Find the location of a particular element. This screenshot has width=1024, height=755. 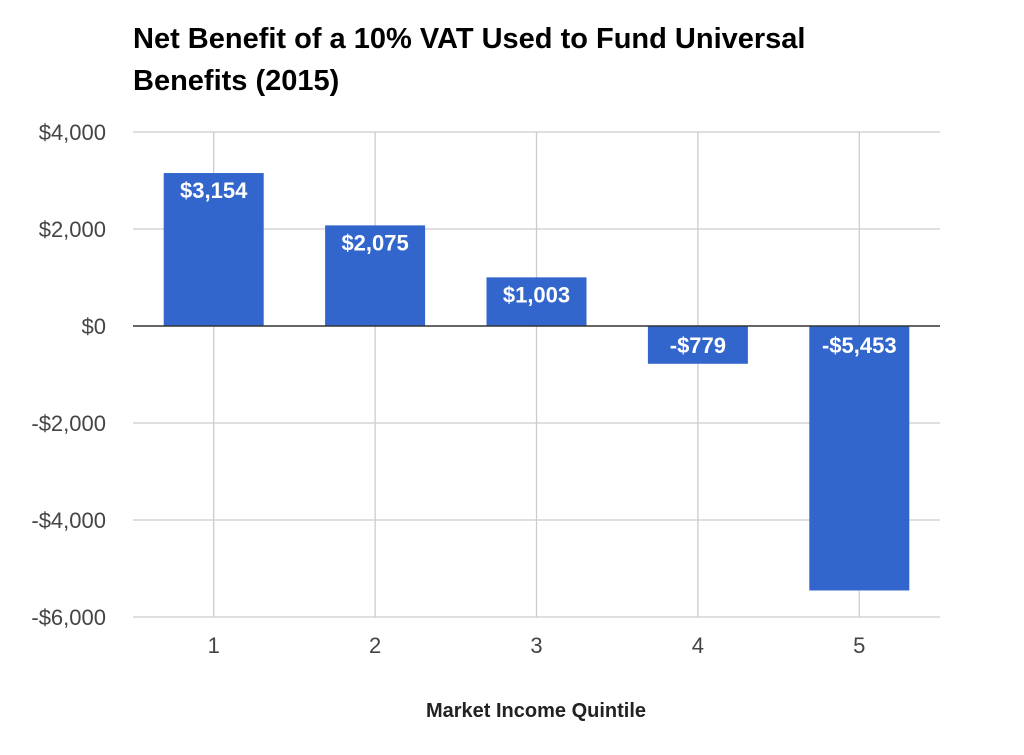

y-axis-ticks: $4,000 $2,000 $0 -$2,000 -$4,000 -$6,000 is located at coordinates (68, 375).